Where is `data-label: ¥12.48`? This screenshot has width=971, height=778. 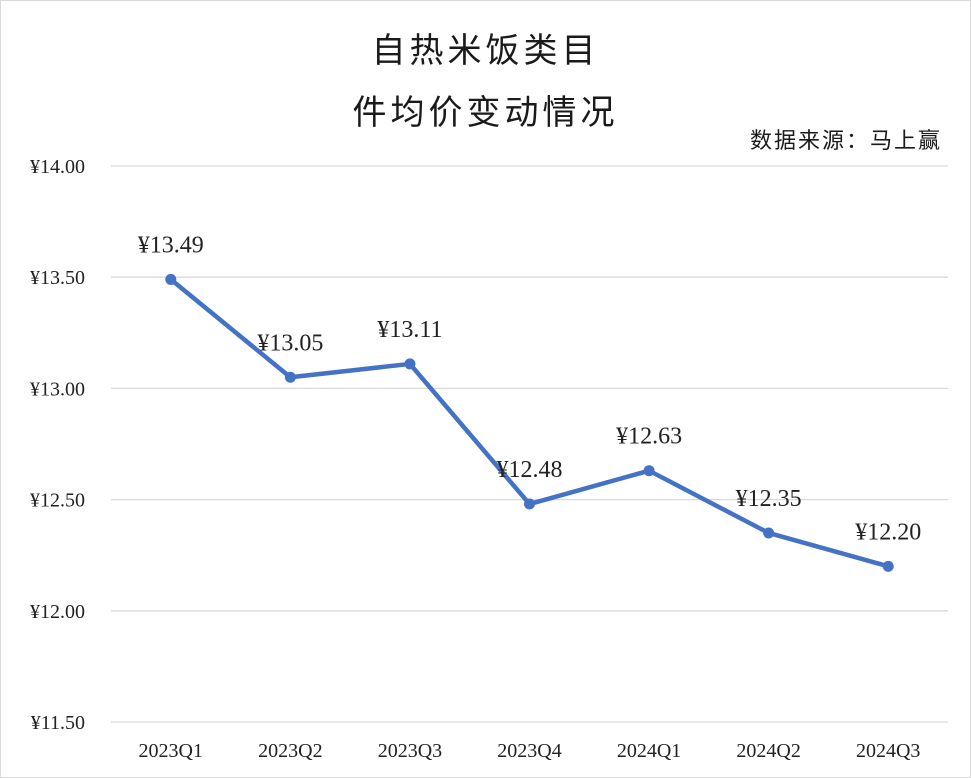 data-label: ¥12.48 is located at coordinates (530, 470).